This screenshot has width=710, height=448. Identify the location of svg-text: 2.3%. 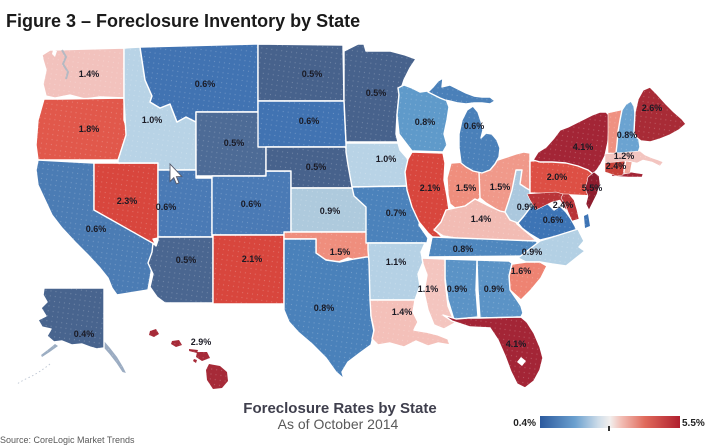
(127, 201).